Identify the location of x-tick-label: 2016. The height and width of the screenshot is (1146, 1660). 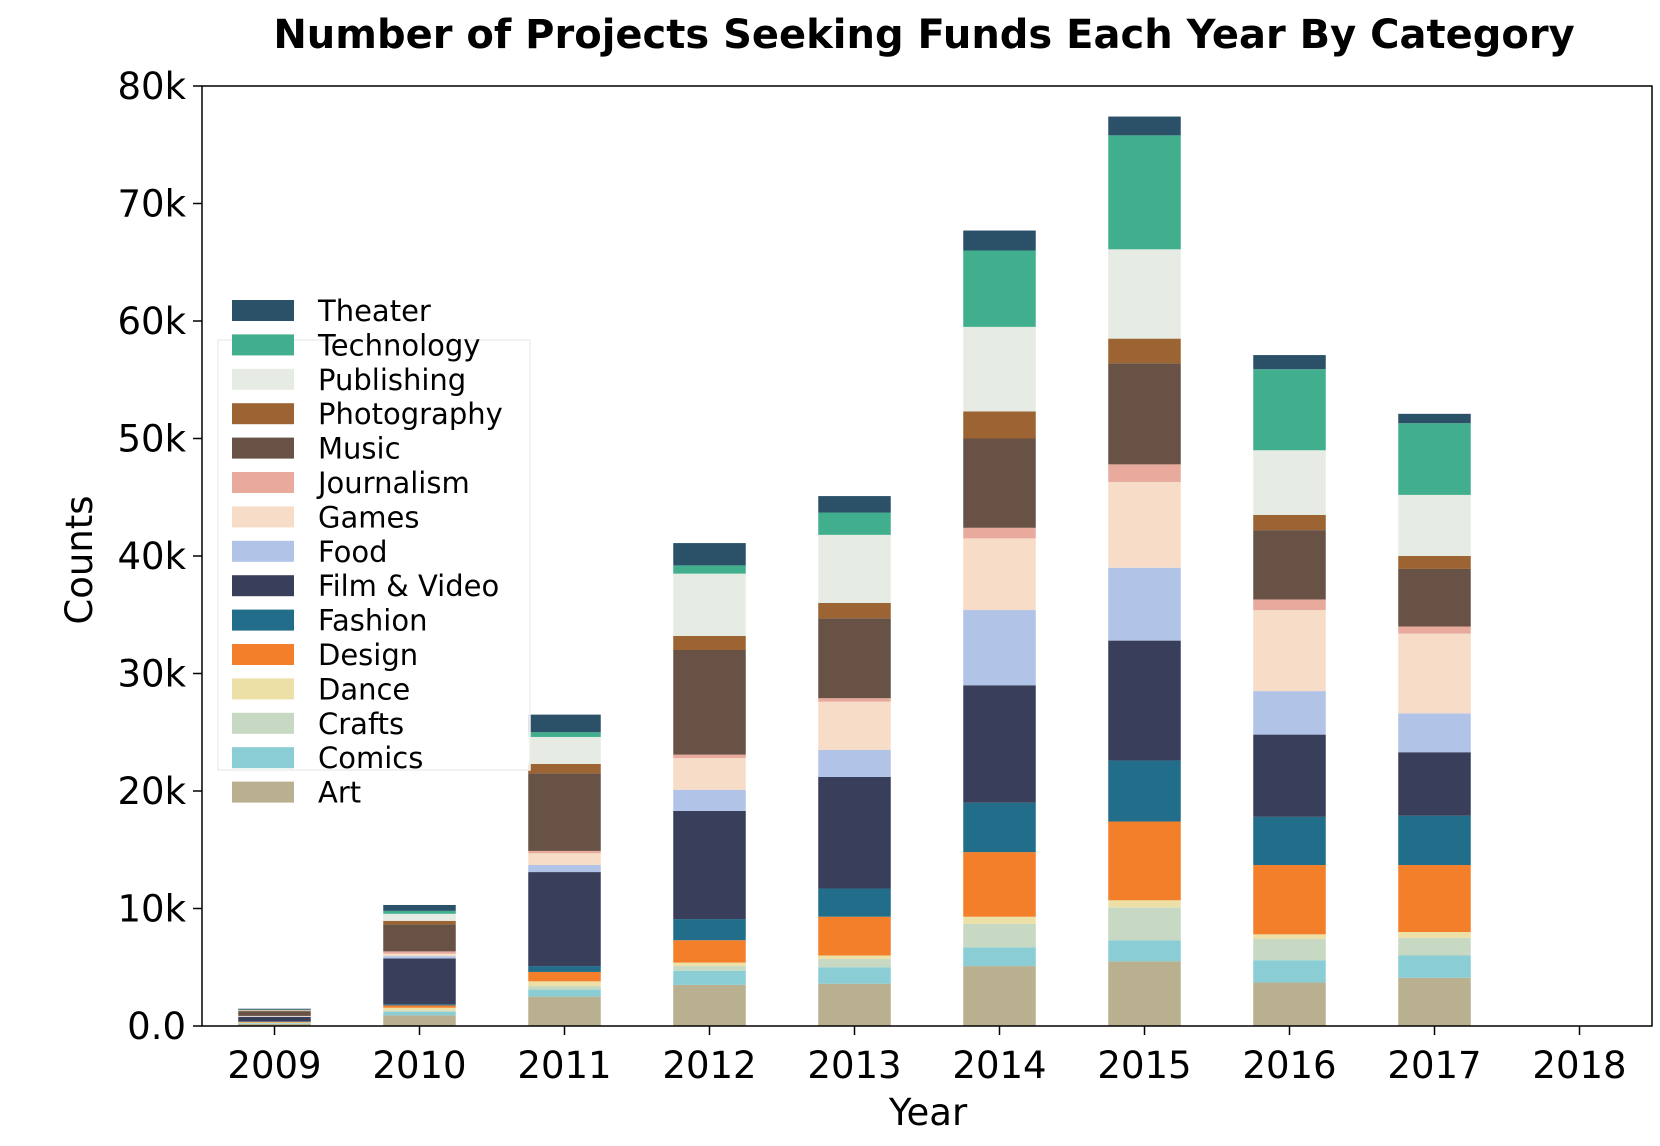
(1289, 1065).